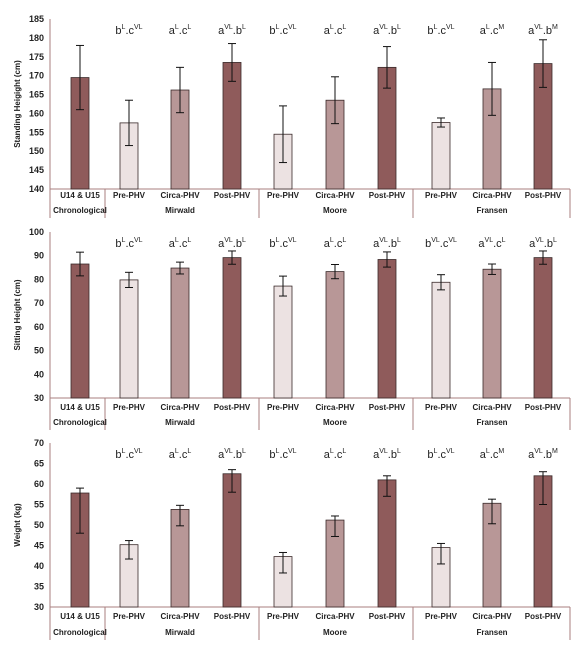 This screenshot has height=659, width=585. Describe the element at coordinates (39, 351) in the screenshot. I see `y-tick-label: 50` at that location.